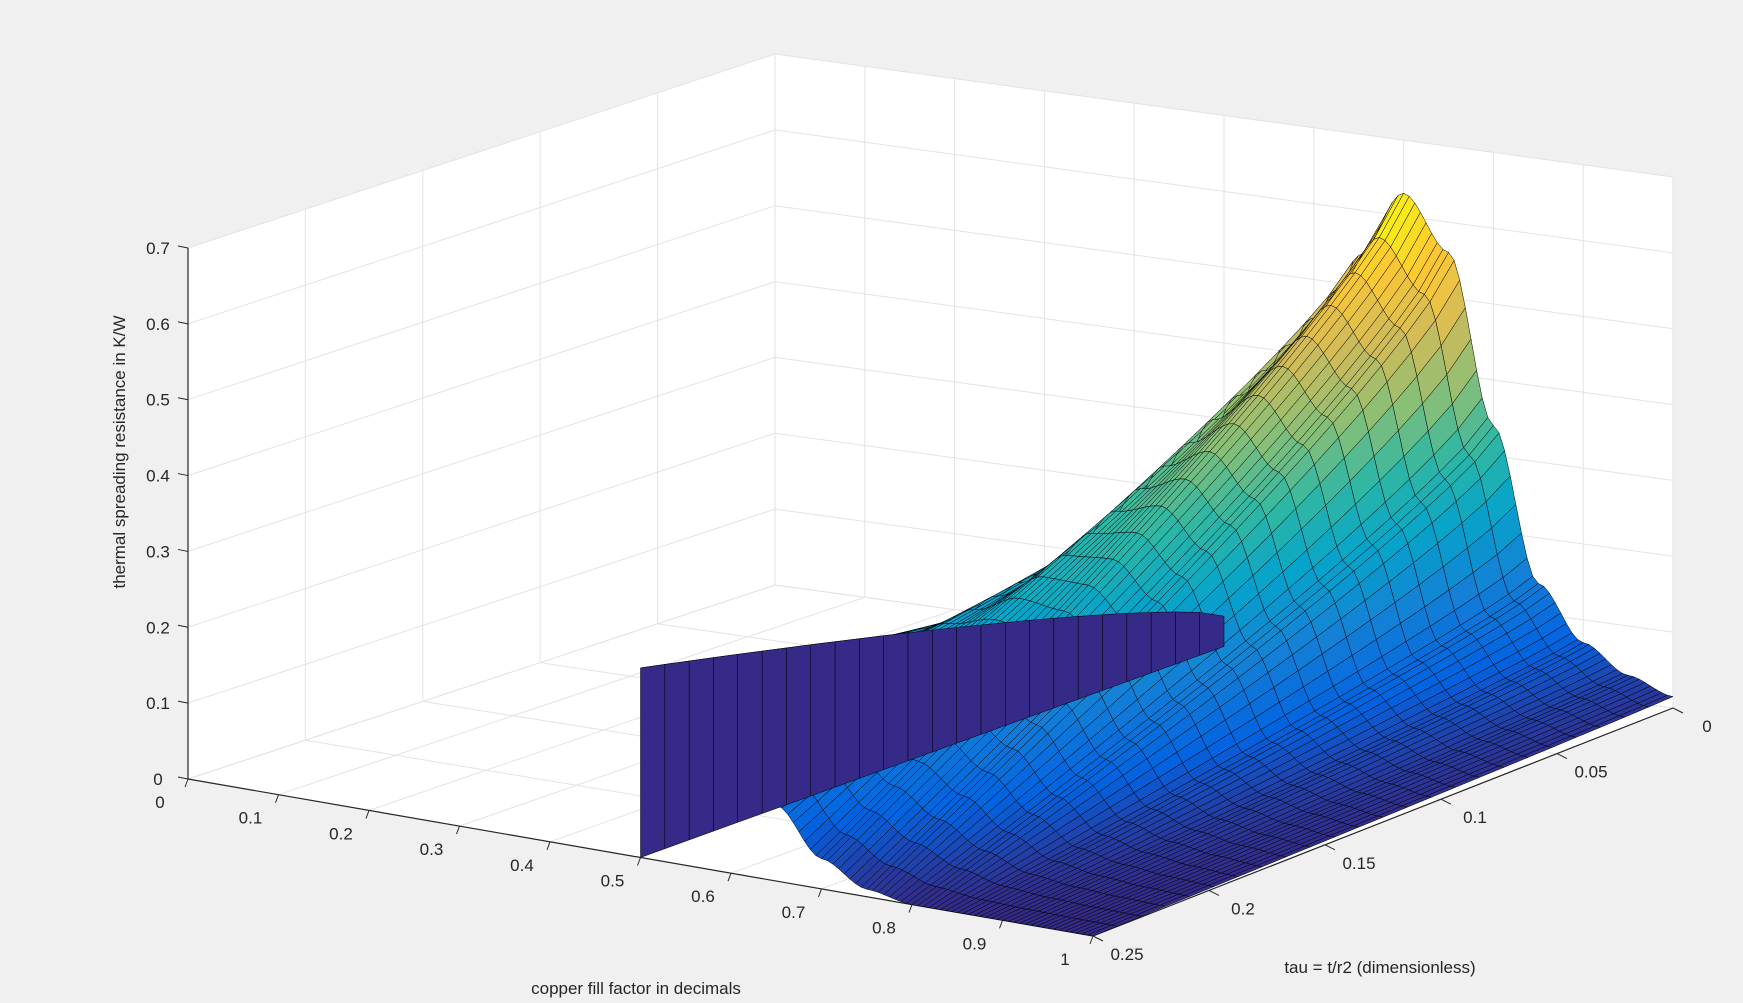  Describe the element at coordinates (341, 833) in the screenshot. I see `x-tick-label: 0.2` at that location.